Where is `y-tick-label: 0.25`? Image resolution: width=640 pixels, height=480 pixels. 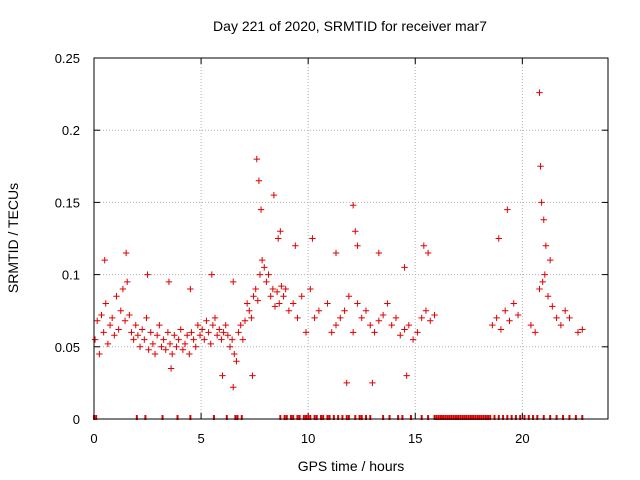
y-tick-label: 0.25 is located at coordinates (67, 58).